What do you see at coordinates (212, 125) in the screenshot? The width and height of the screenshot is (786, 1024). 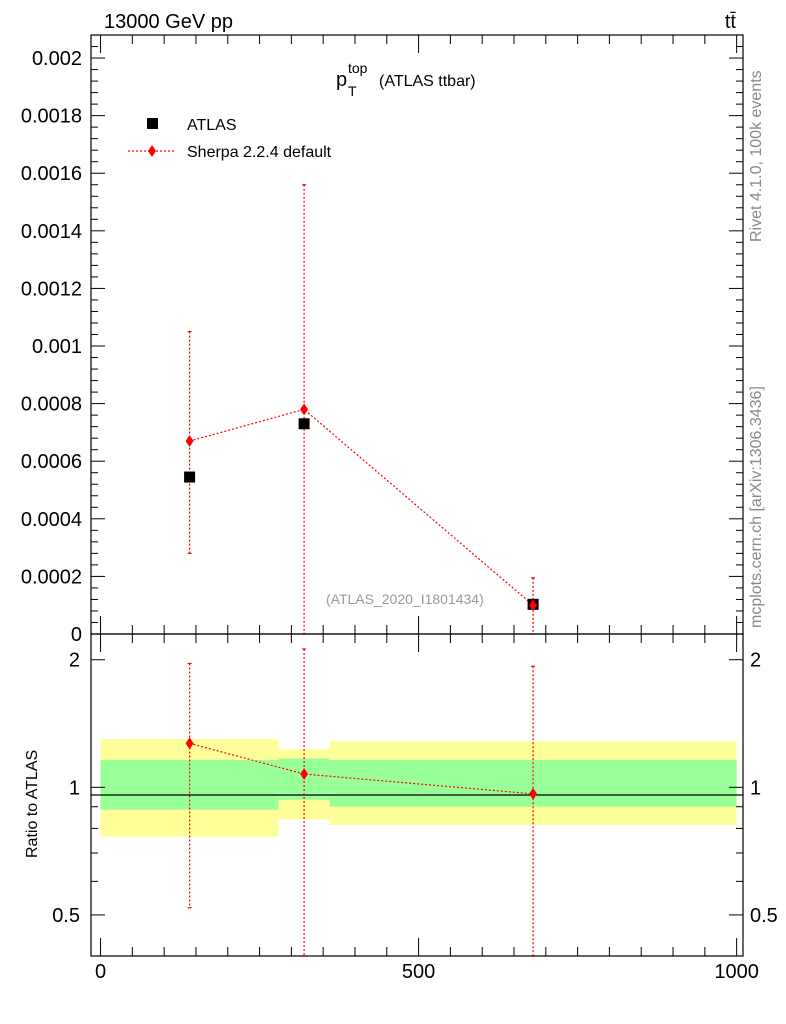 I see `legend-atlas-label: ATLAS` at bounding box center [212, 125].